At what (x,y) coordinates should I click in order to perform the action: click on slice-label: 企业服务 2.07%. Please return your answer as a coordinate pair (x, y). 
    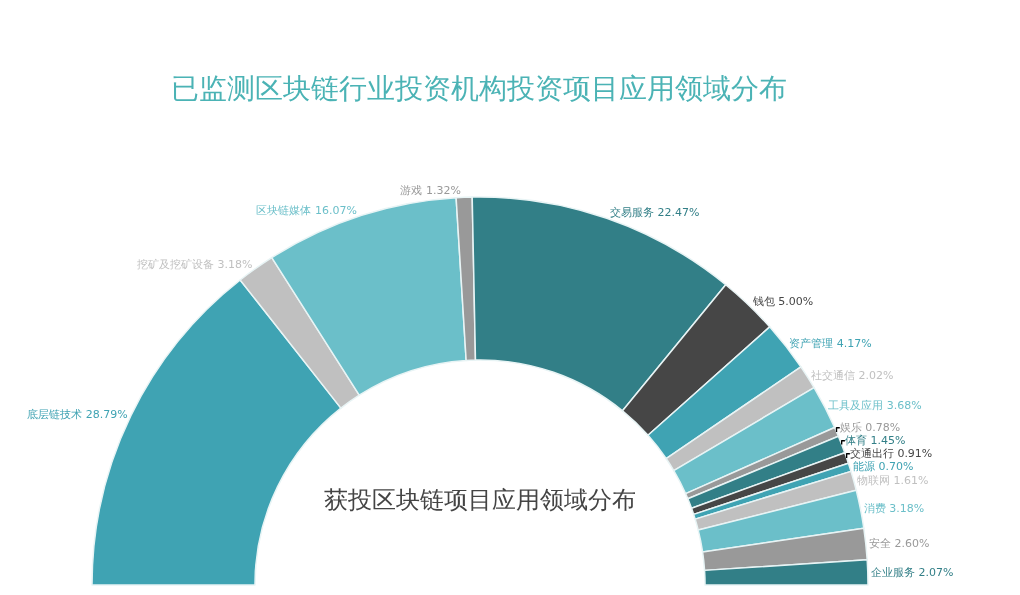
    Looking at the image, I should click on (912, 572).